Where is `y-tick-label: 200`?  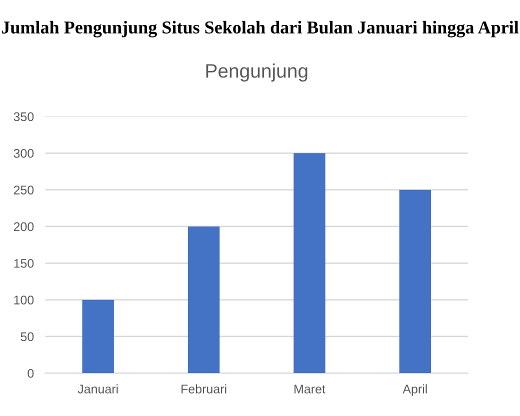 y-tick-label: 200 is located at coordinates (24, 227).